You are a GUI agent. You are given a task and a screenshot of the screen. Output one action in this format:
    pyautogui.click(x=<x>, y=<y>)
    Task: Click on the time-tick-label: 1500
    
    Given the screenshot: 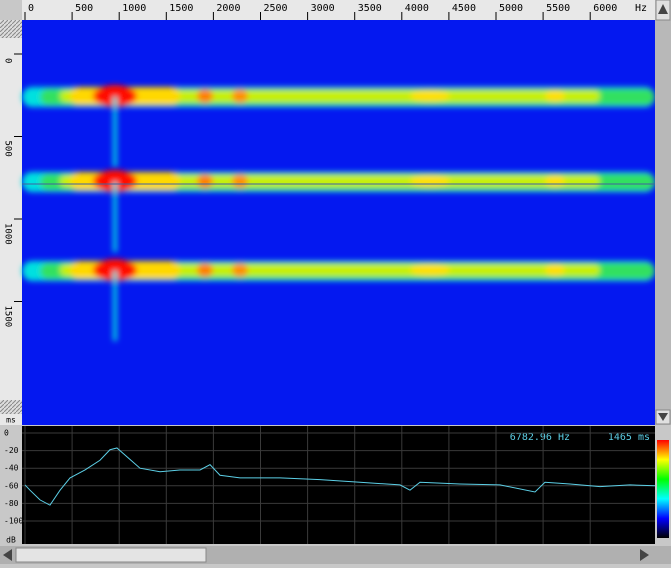 What is the action you would take?
    pyautogui.click(x=8, y=317)
    